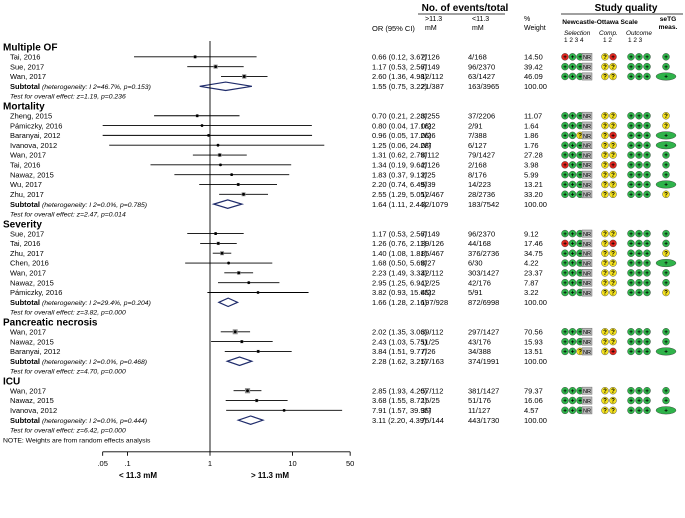 The width and height of the screenshot is (685, 518). I want to click on or-ci-value: 2.60 (1.36, 4.98), so click(400, 76).